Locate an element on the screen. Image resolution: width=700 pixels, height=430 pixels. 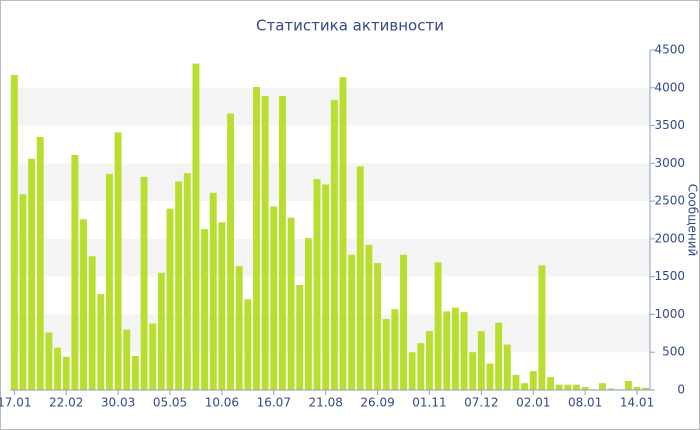
y-tick-label: 1000 is located at coordinates (669, 314).